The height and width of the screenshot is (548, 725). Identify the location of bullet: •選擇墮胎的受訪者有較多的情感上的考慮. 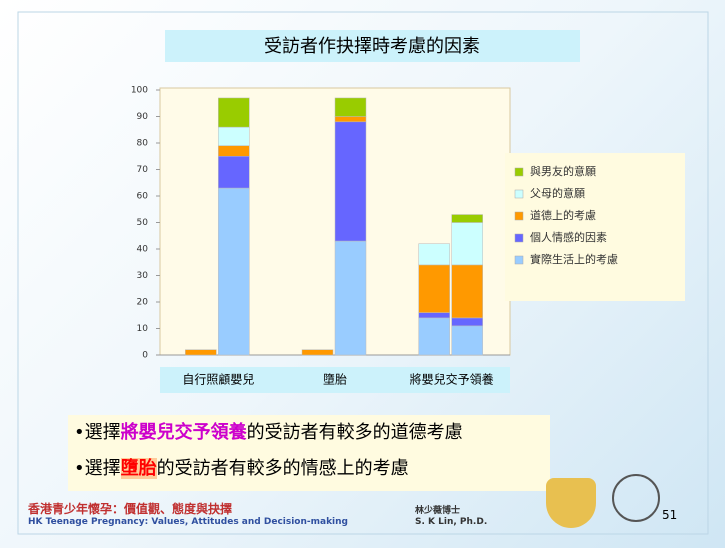
(309, 469).